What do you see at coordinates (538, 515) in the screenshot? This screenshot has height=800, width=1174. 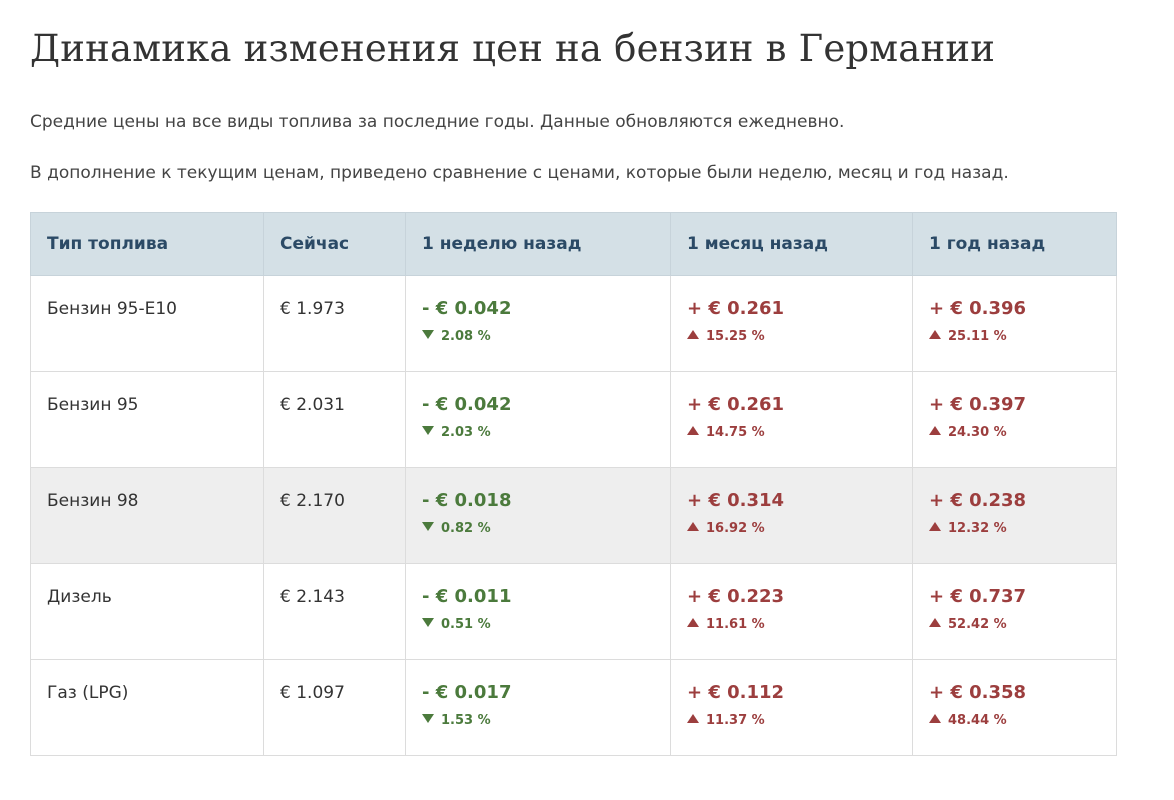 I see `week-change-cell: - € 0.018 0.82 %` at bounding box center [538, 515].